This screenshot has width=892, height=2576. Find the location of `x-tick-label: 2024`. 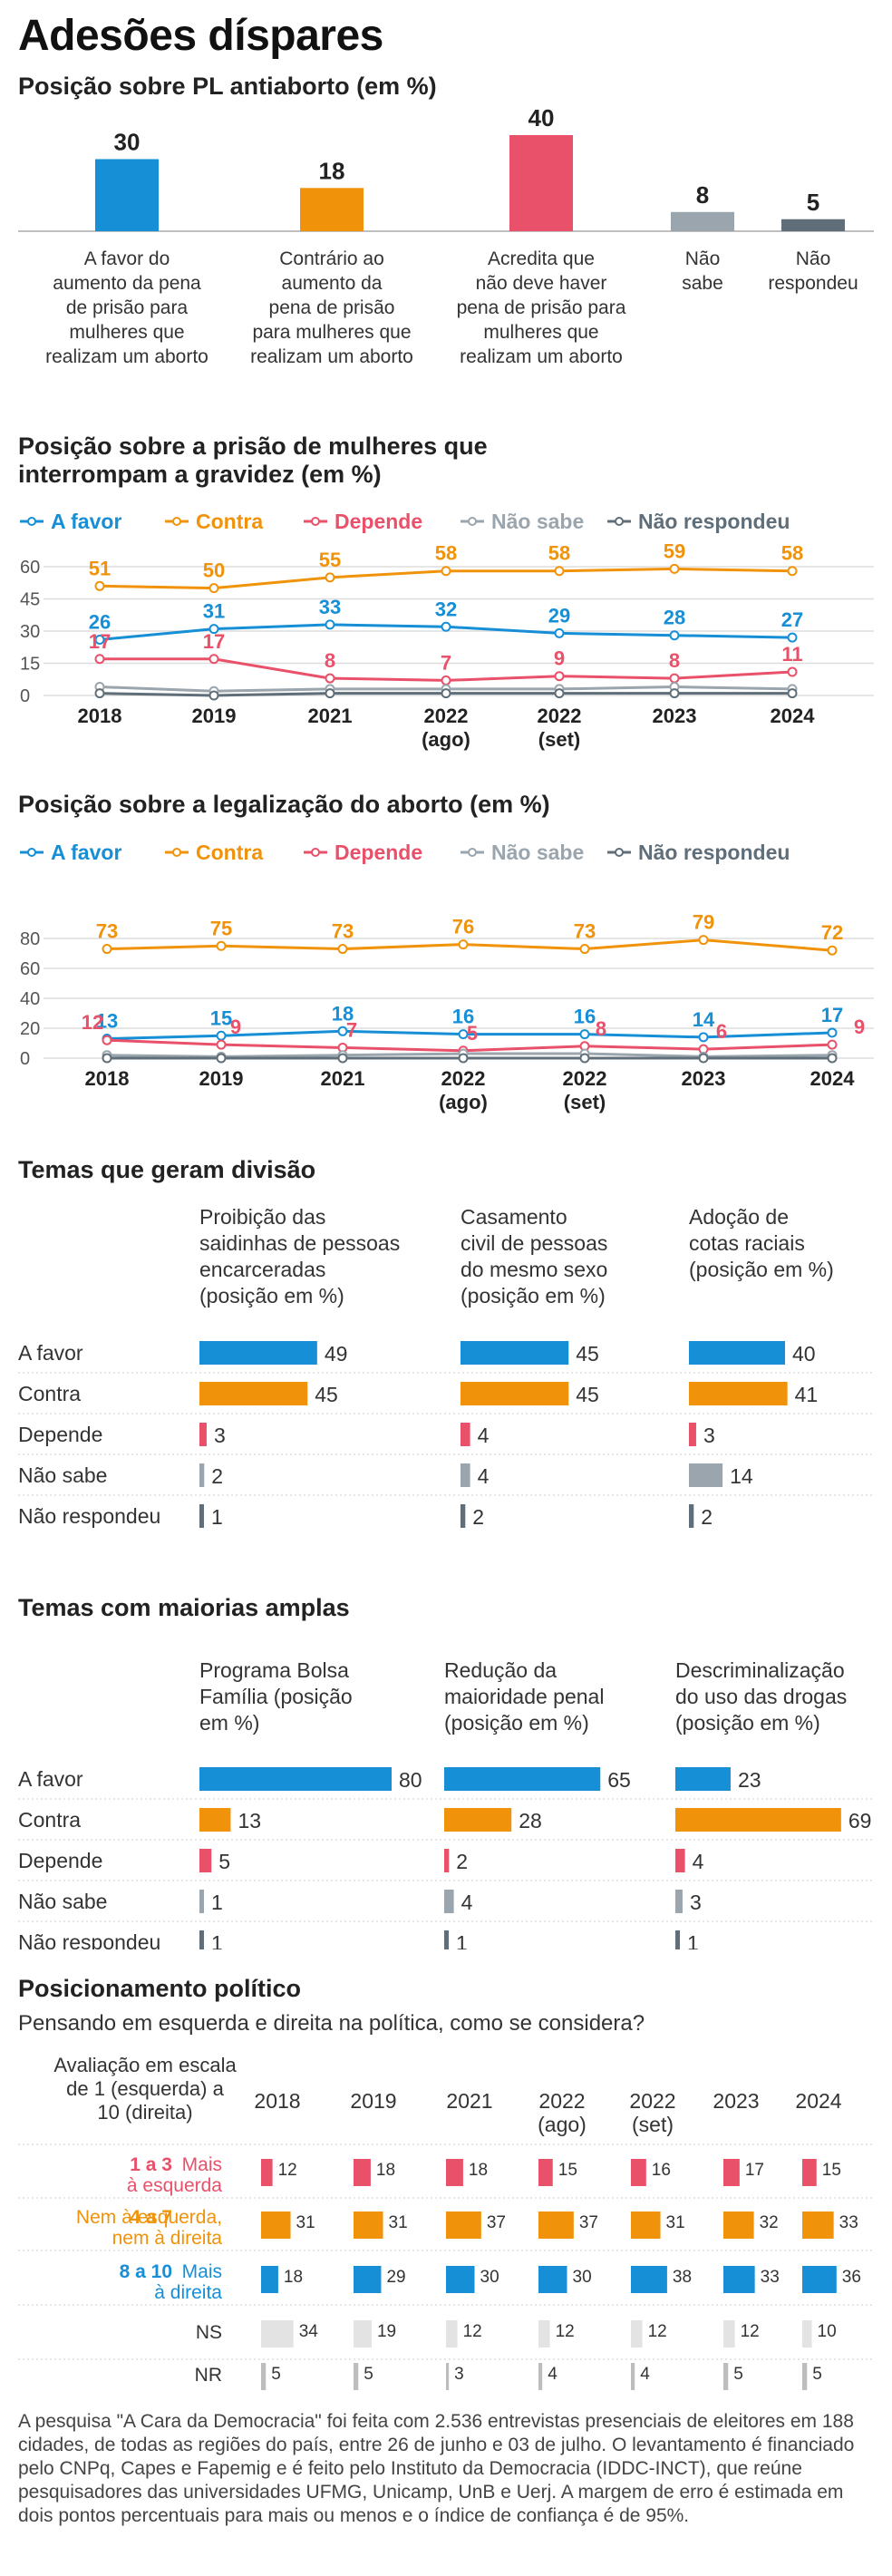

x-tick-label: 2024 is located at coordinates (833, 1078).